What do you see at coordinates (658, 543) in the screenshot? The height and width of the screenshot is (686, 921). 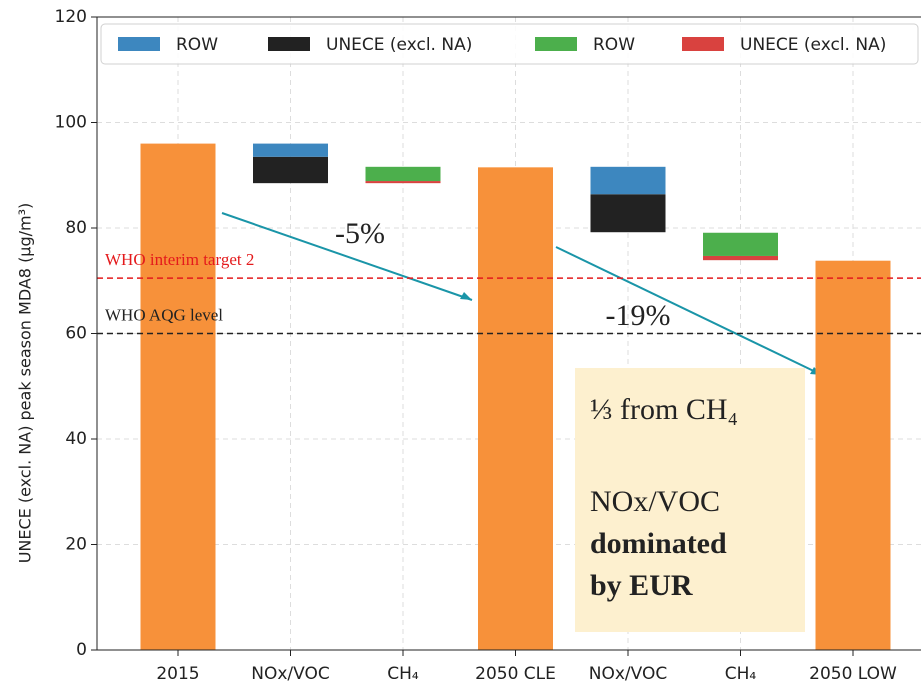 I see `note-text: dominated` at bounding box center [658, 543].